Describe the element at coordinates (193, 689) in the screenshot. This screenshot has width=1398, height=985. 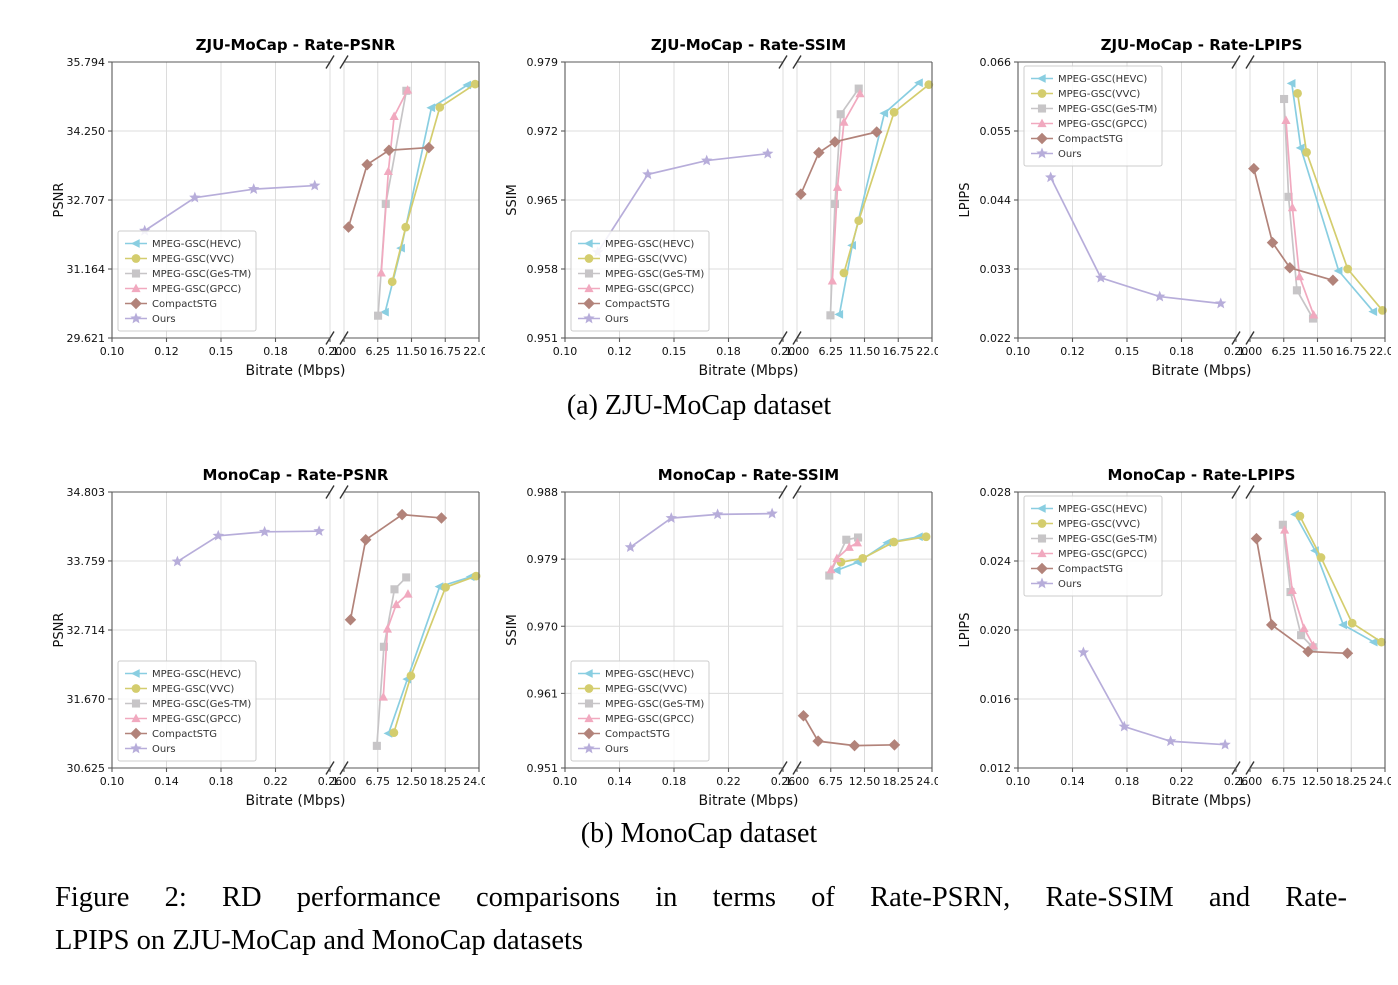
I see `legend-label: MPEG-GSC(VVC)` at that location.